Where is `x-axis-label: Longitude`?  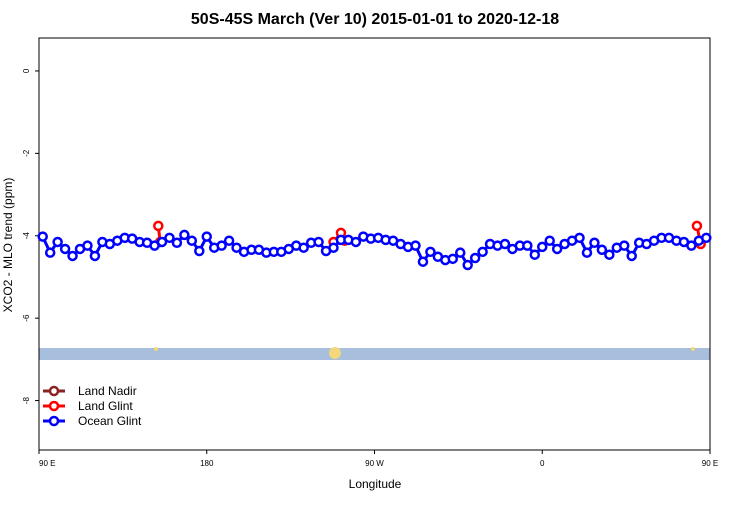
x-axis-label: Longitude is located at coordinates (375, 484).